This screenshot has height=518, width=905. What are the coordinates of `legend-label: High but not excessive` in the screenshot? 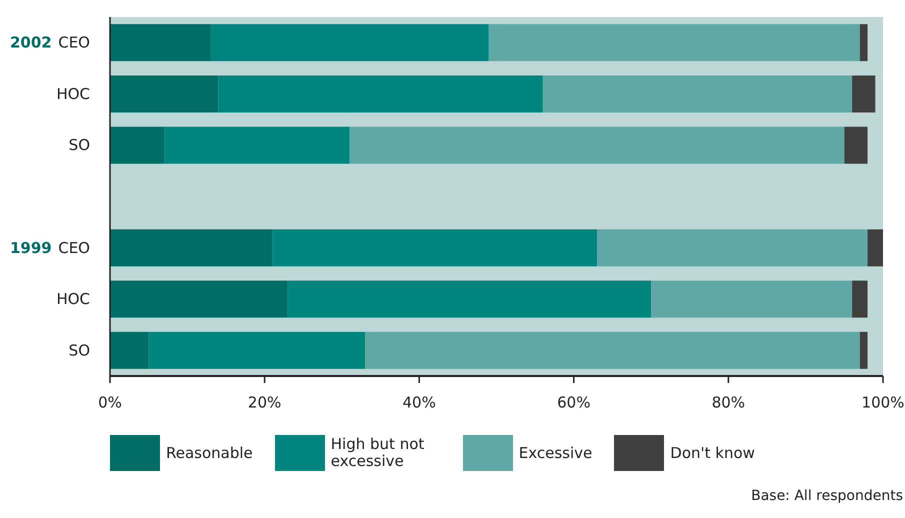 It's located at (378, 452).